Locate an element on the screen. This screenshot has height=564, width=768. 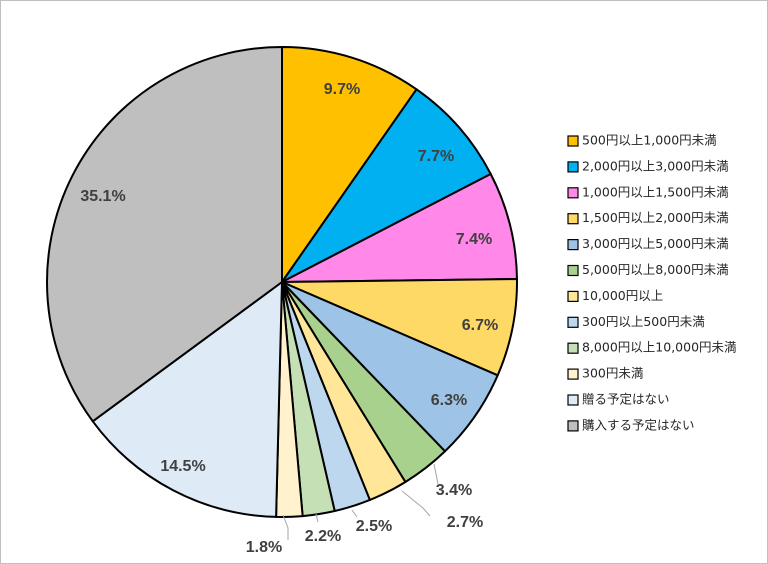
legend-label-5: 3,000円以上5,000円未満 is located at coordinates (655, 243).